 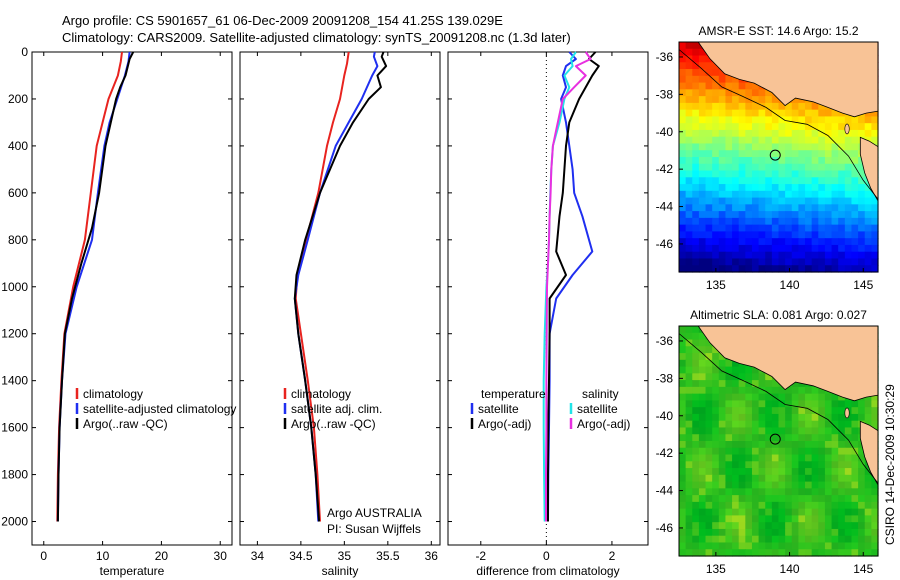 What do you see at coordinates (14, 334) in the screenshot?
I see `y-tick-label: 1200` at bounding box center [14, 334].